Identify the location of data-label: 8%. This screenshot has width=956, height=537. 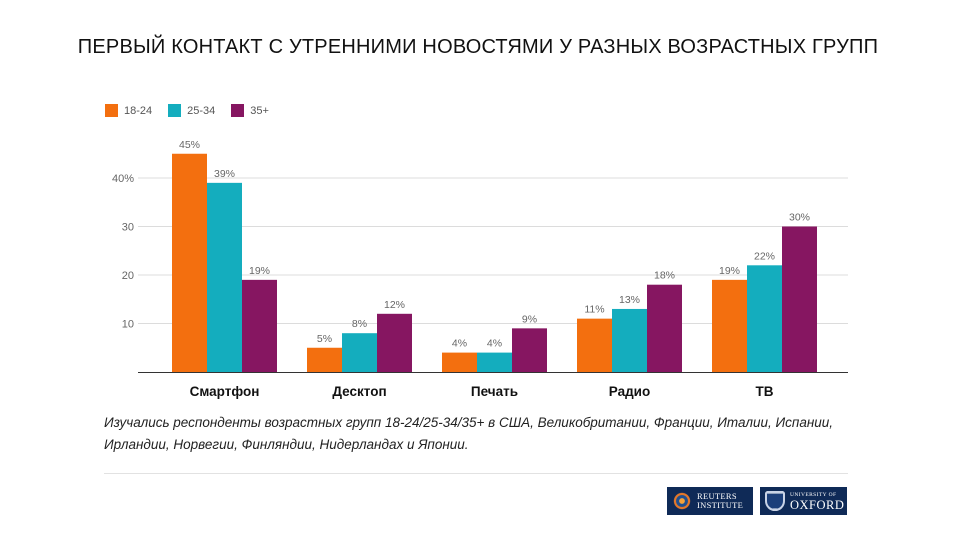
(359, 324).